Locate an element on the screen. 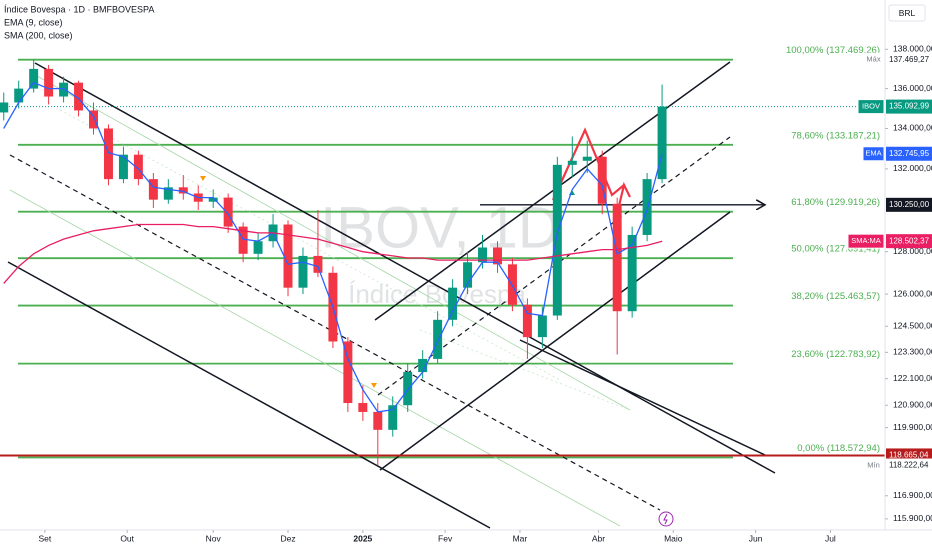 The image size is (932, 550). x-tick-label: Maio is located at coordinates (673, 538).